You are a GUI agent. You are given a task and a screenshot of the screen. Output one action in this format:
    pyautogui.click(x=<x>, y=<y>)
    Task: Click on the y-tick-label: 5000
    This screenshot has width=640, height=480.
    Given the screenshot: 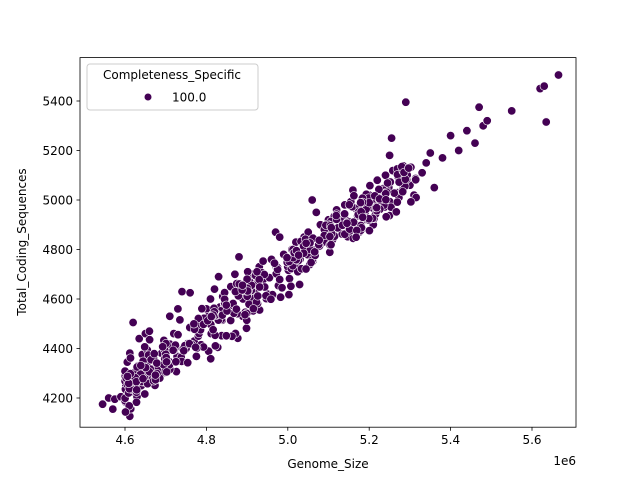 What is the action you would take?
    pyautogui.click(x=57, y=200)
    